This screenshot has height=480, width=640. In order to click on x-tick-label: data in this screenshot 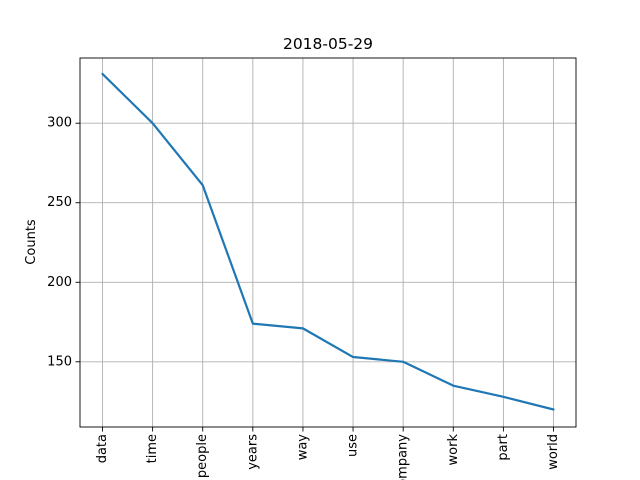, I will do `click(102, 448)`.